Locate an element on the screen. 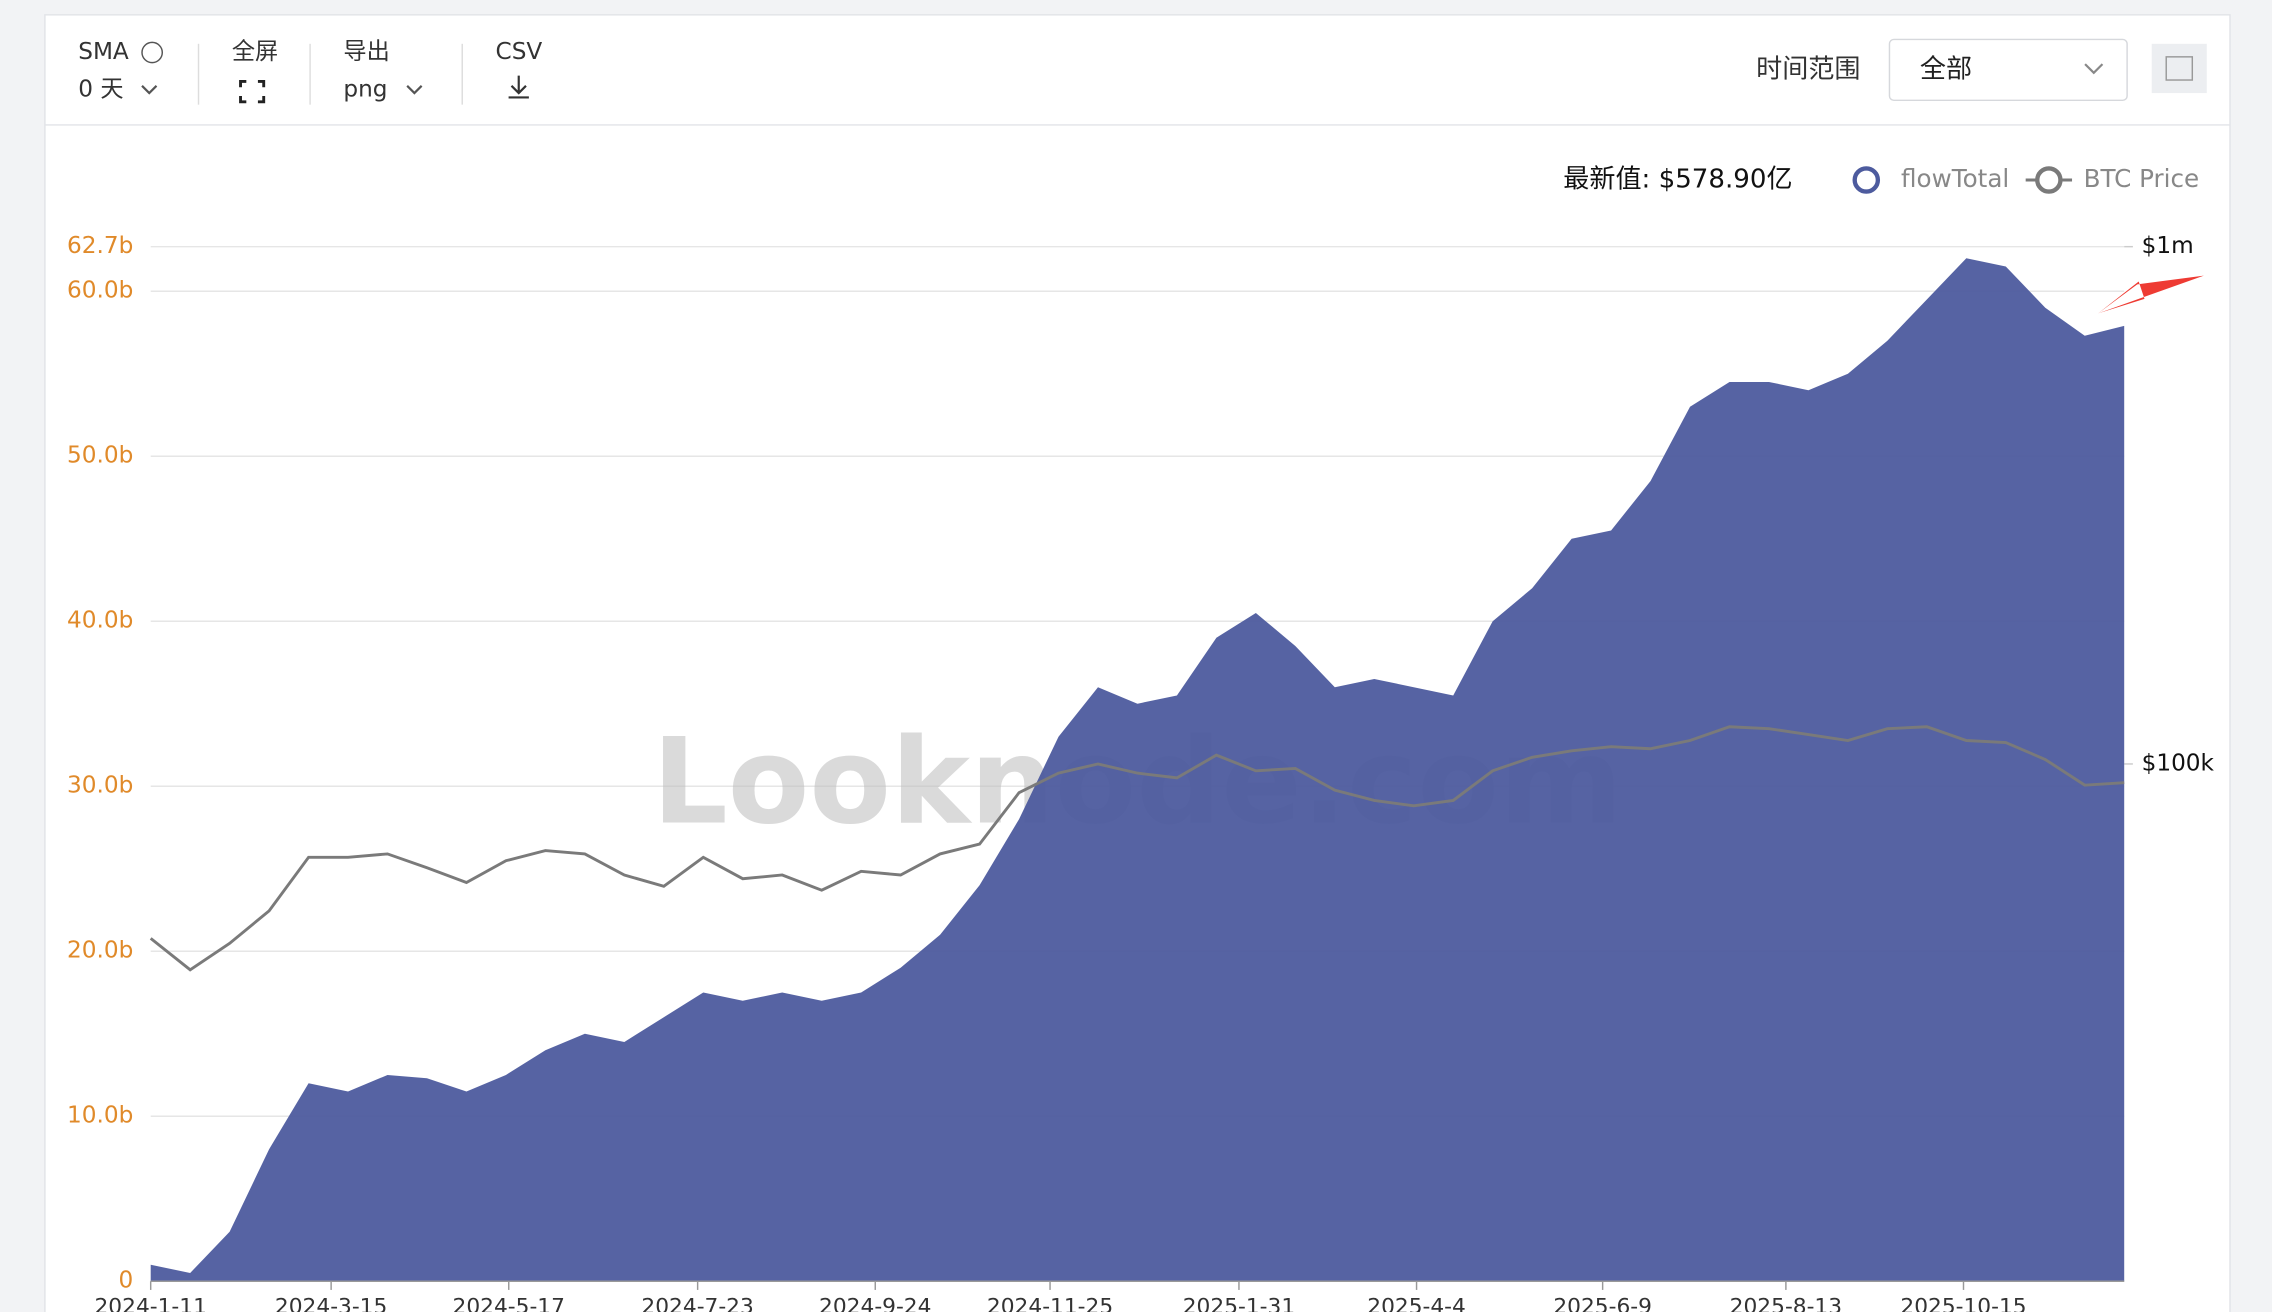 This screenshot has height=1312, width=2272. select-box is located at coordinates (2008, 70).